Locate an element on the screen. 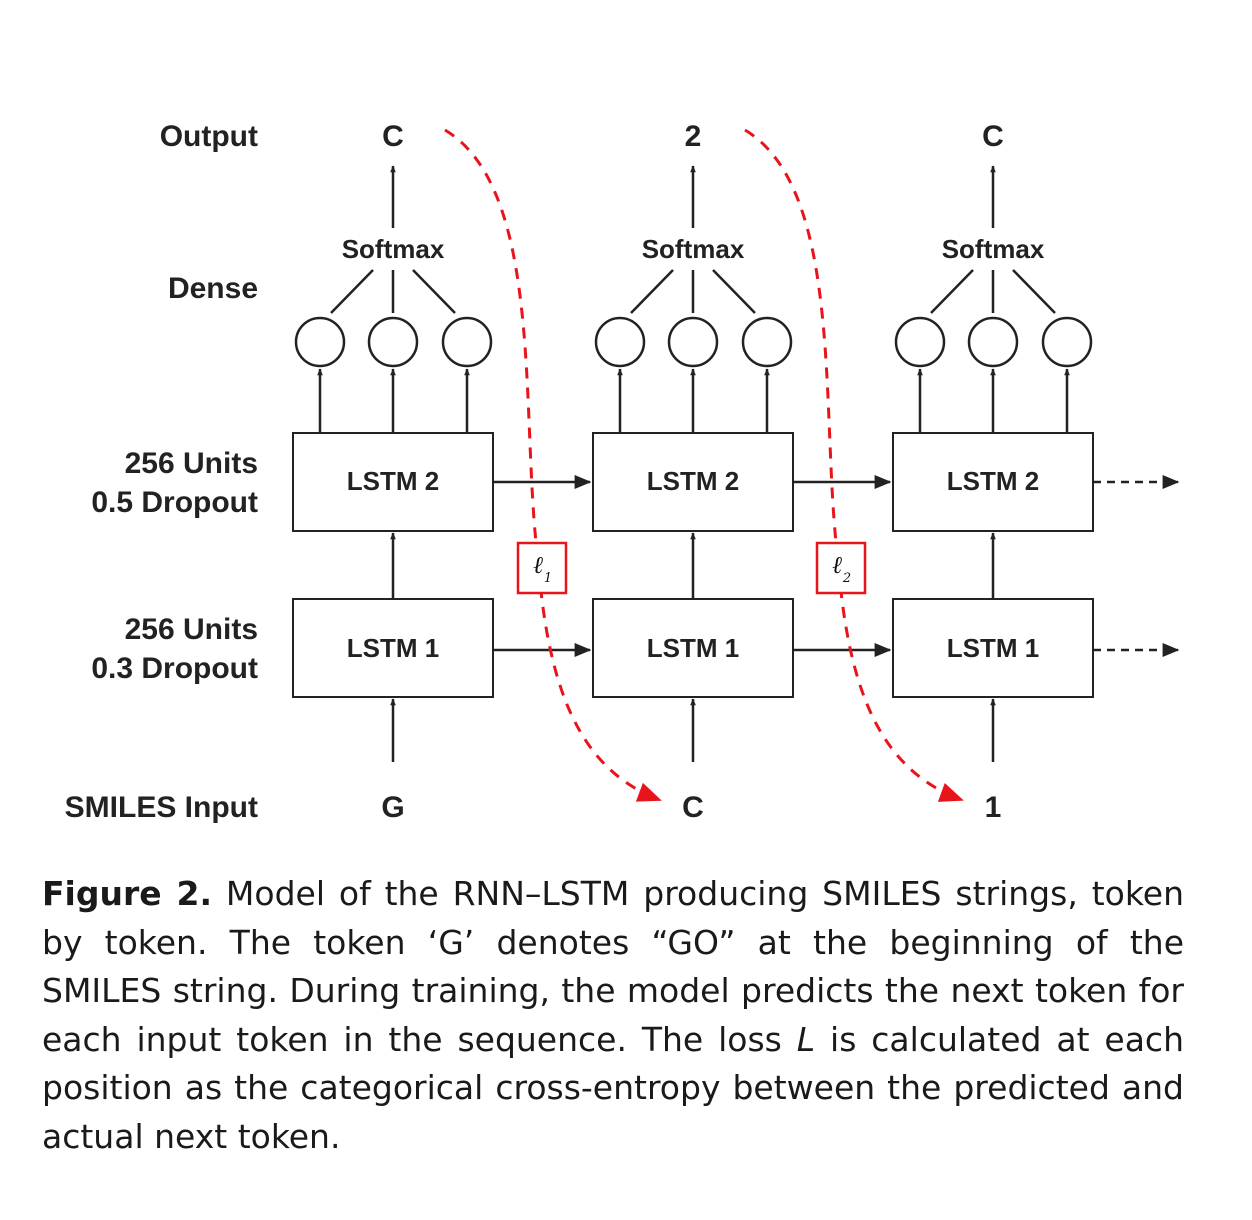 The height and width of the screenshot is (1220, 1252). output-token-3: C is located at coordinates (993, 136).